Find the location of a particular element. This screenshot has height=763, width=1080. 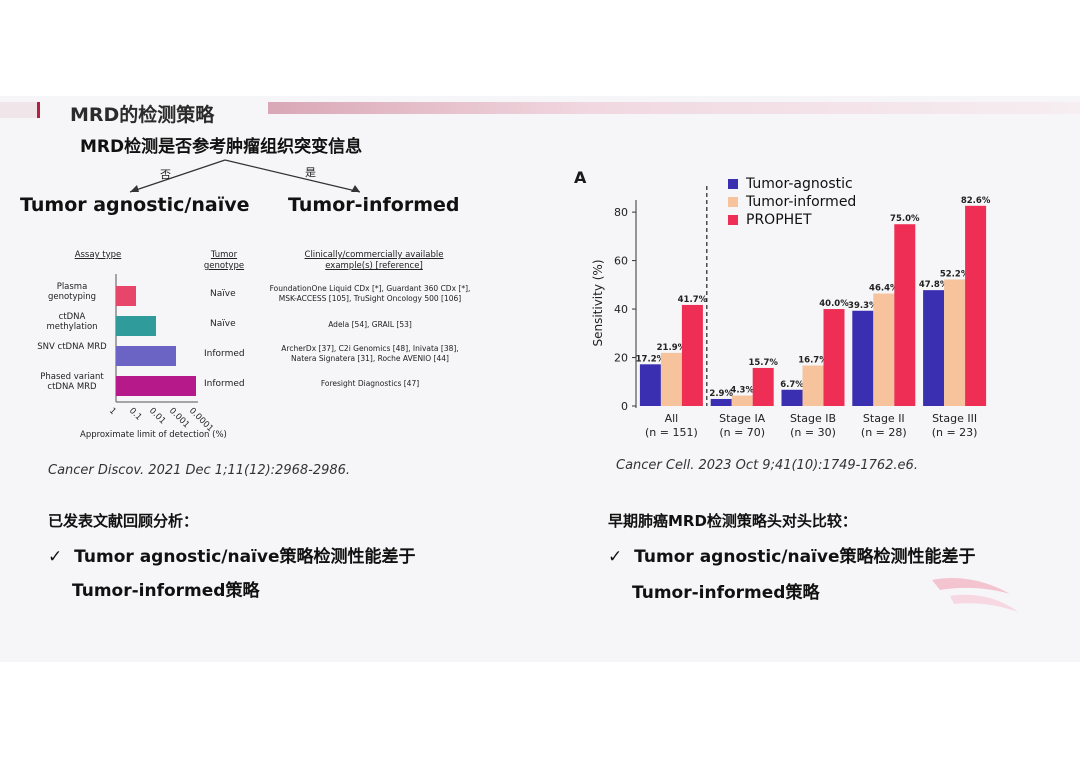

decorative-flourish is located at coordinates (975, 594).